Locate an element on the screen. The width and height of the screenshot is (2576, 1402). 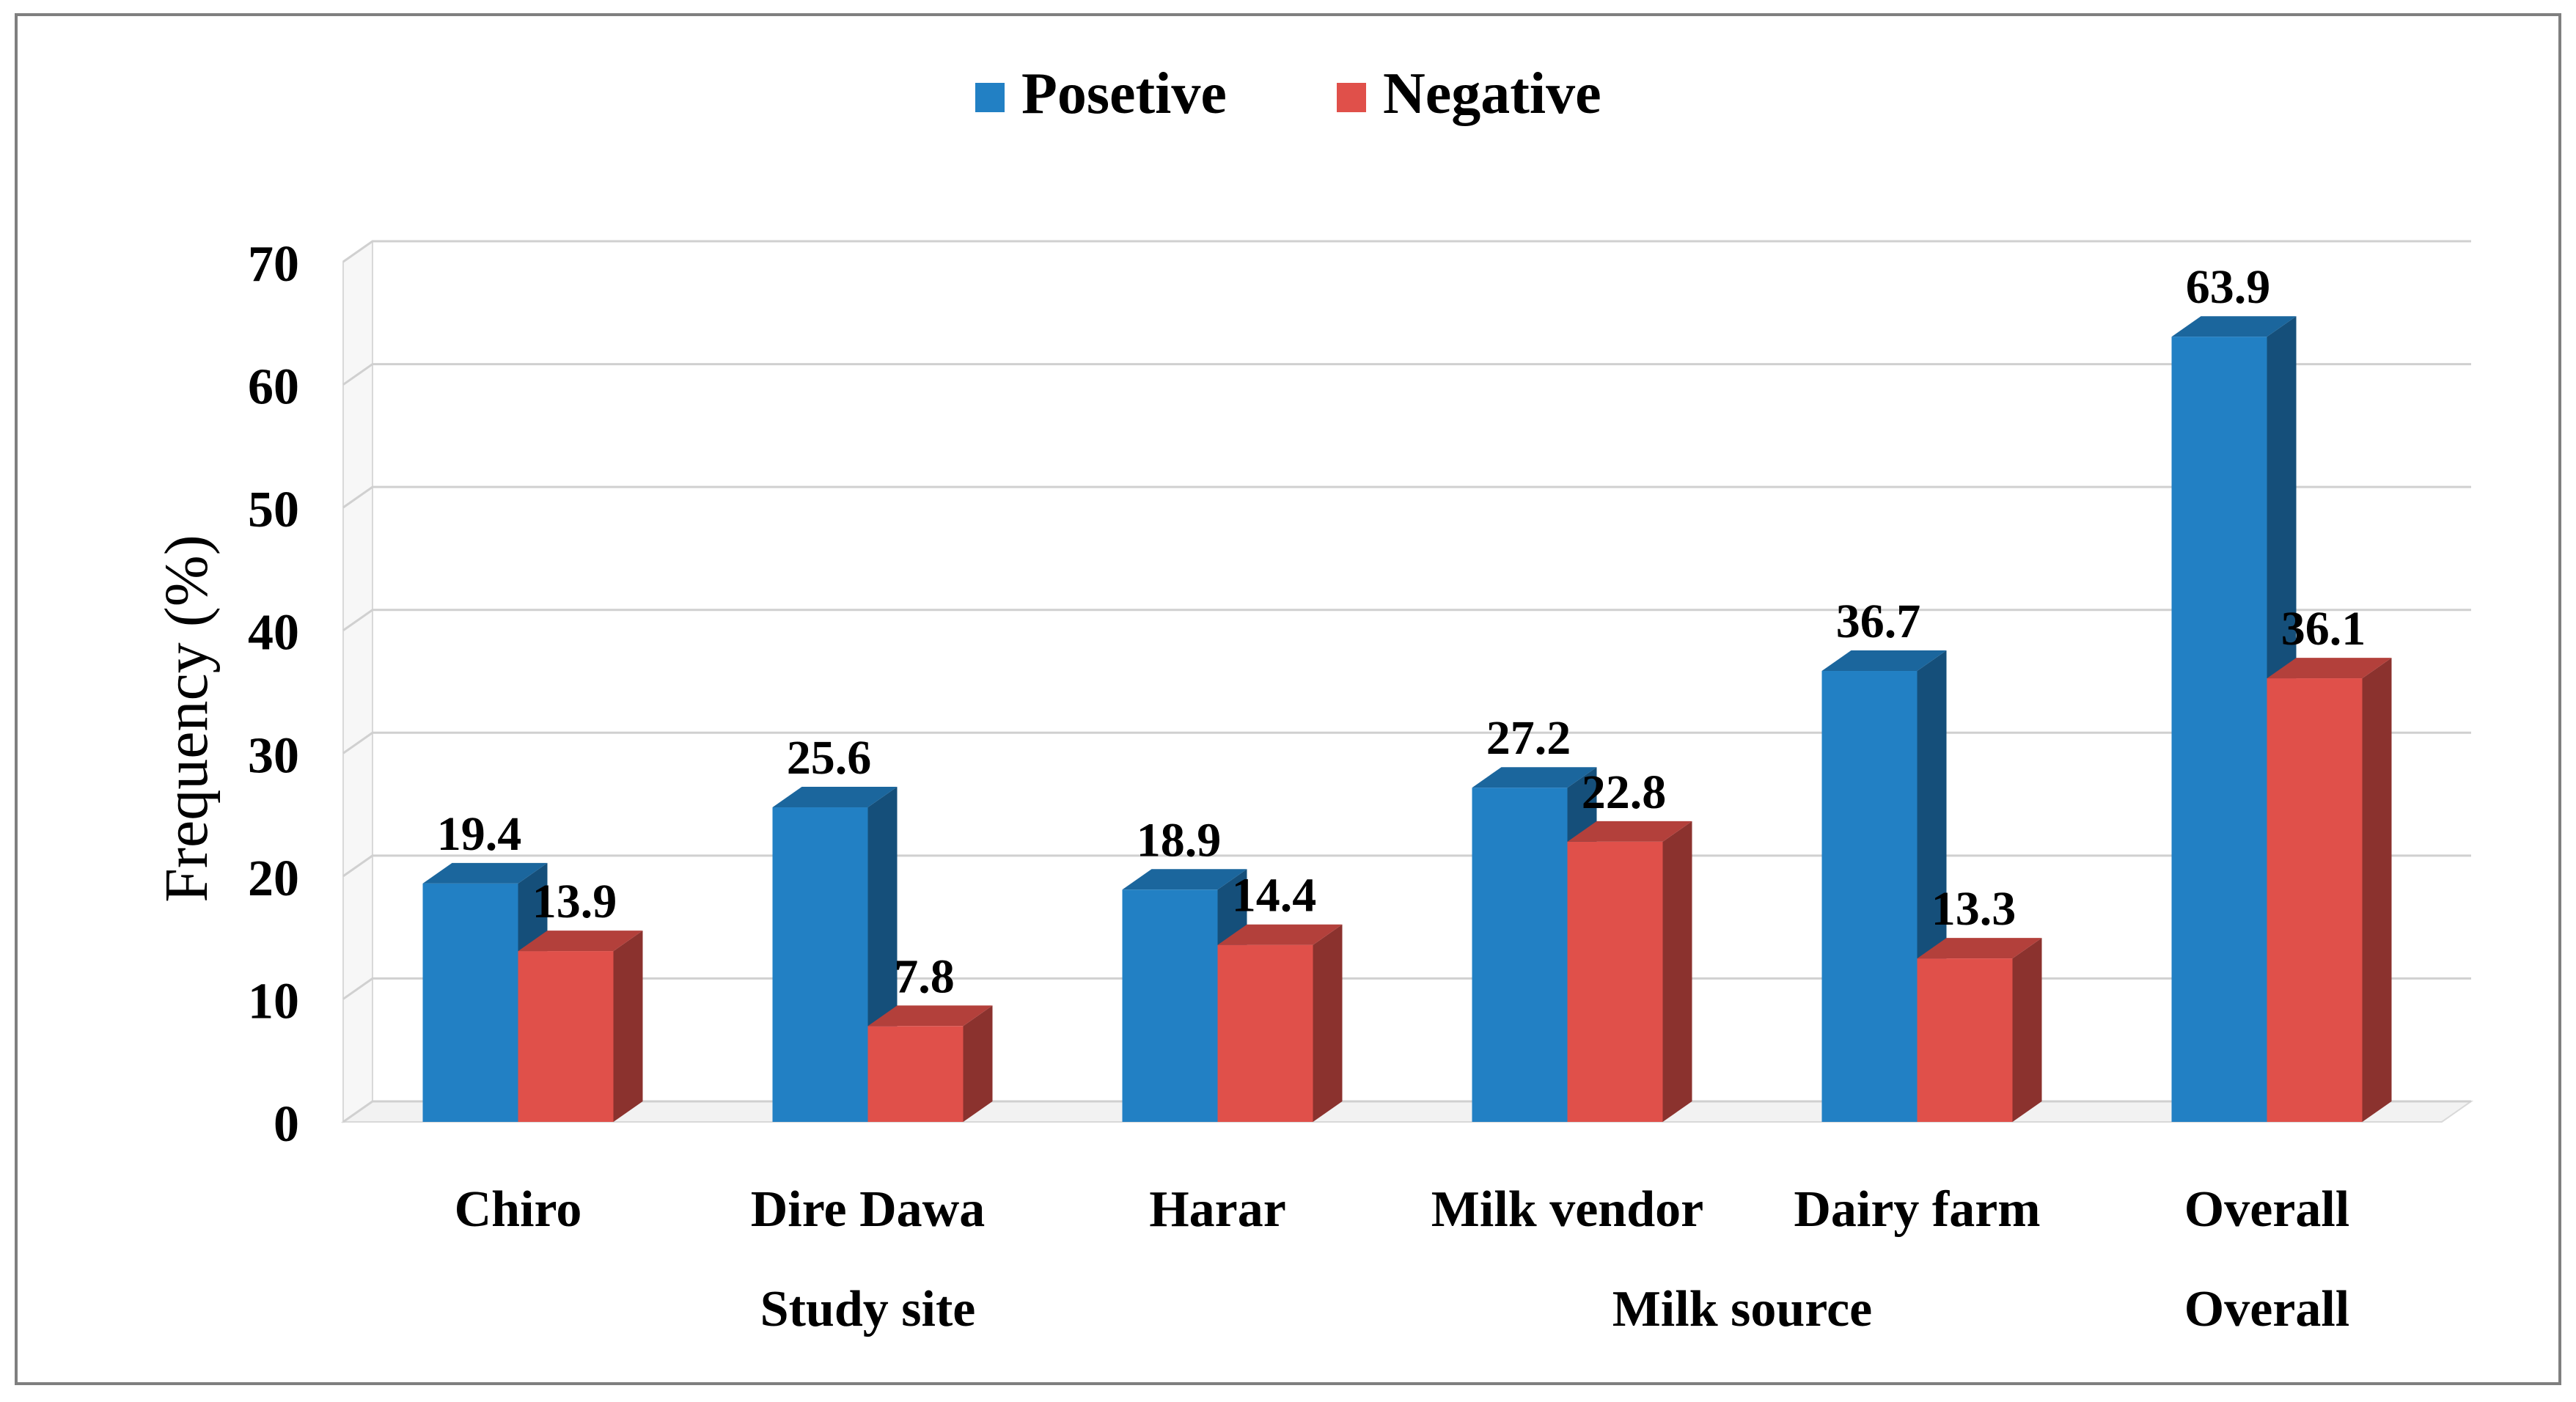
bar-negative-dire-dawa is located at coordinates (930, 1063).